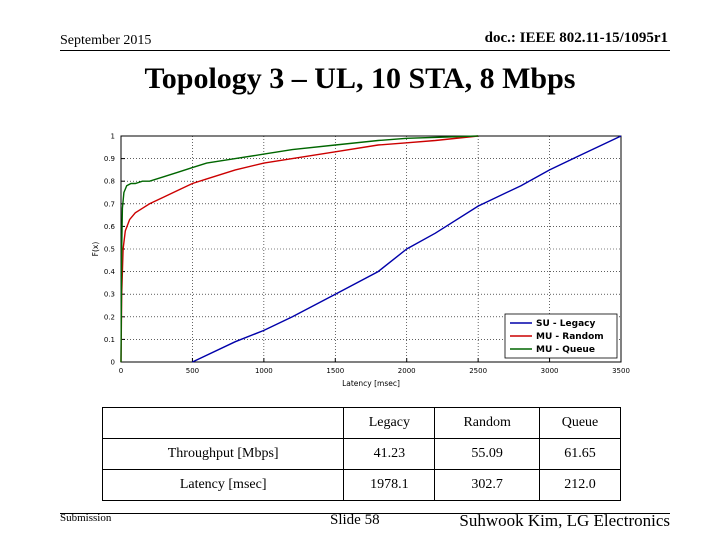 This screenshot has height=540, width=720. What do you see at coordinates (109, 204) in the screenshot?
I see `y-tick-label: 0.7` at bounding box center [109, 204].